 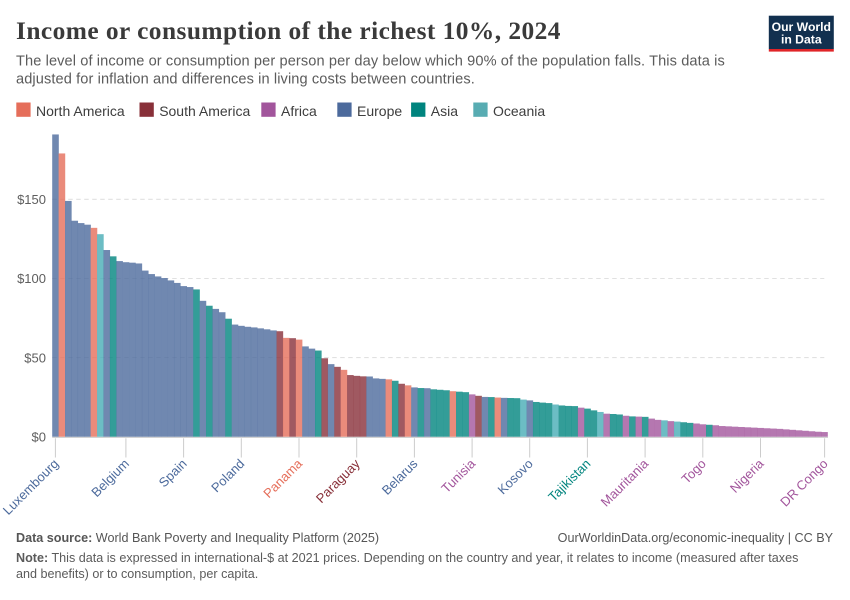 What do you see at coordinates (31, 278) in the screenshot?
I see `svg-text: $100` at bounding box center [31, 278].